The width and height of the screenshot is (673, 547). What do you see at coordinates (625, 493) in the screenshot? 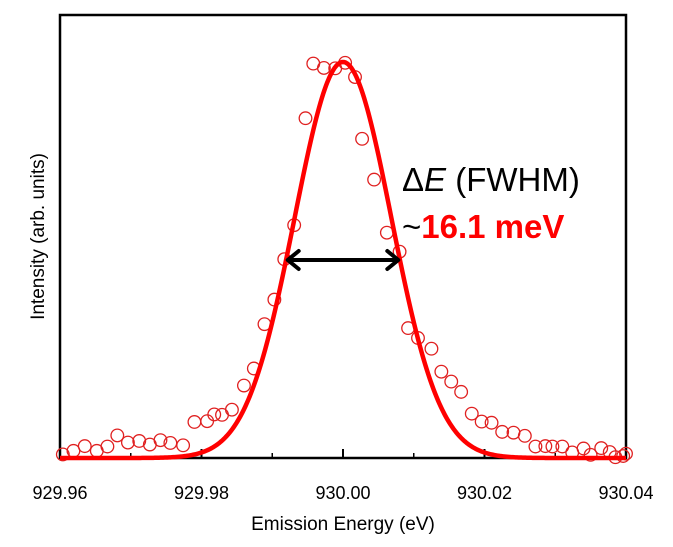
I see `x-tick-label: 930.04` at bounding box center [625, 493].